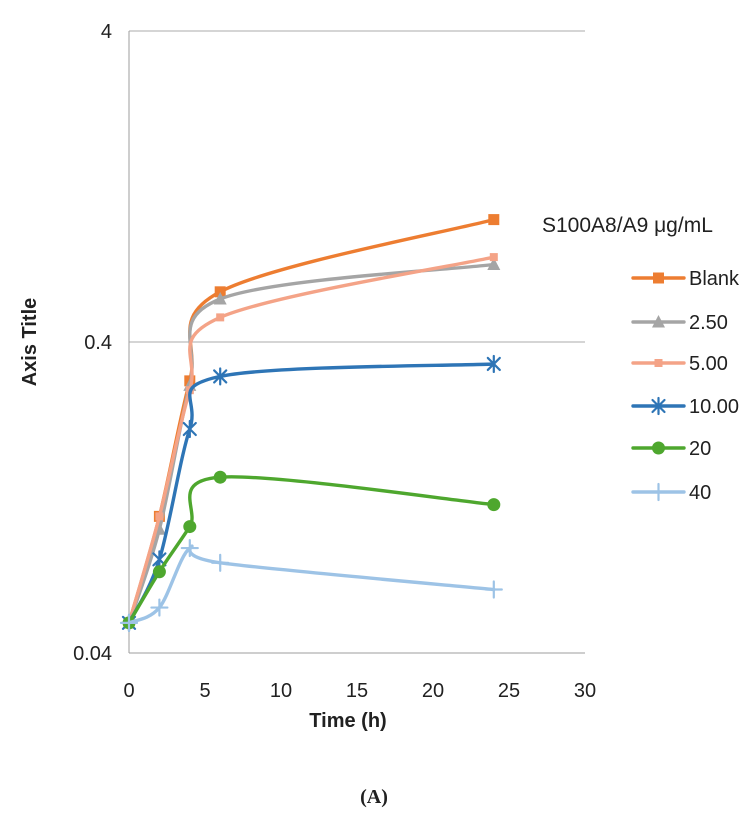 This screenshot has height=826, width=751. Describe the element at coordinates (348, 721) in the screenshot. I see `x-axis-title: Time (h)` at that location.